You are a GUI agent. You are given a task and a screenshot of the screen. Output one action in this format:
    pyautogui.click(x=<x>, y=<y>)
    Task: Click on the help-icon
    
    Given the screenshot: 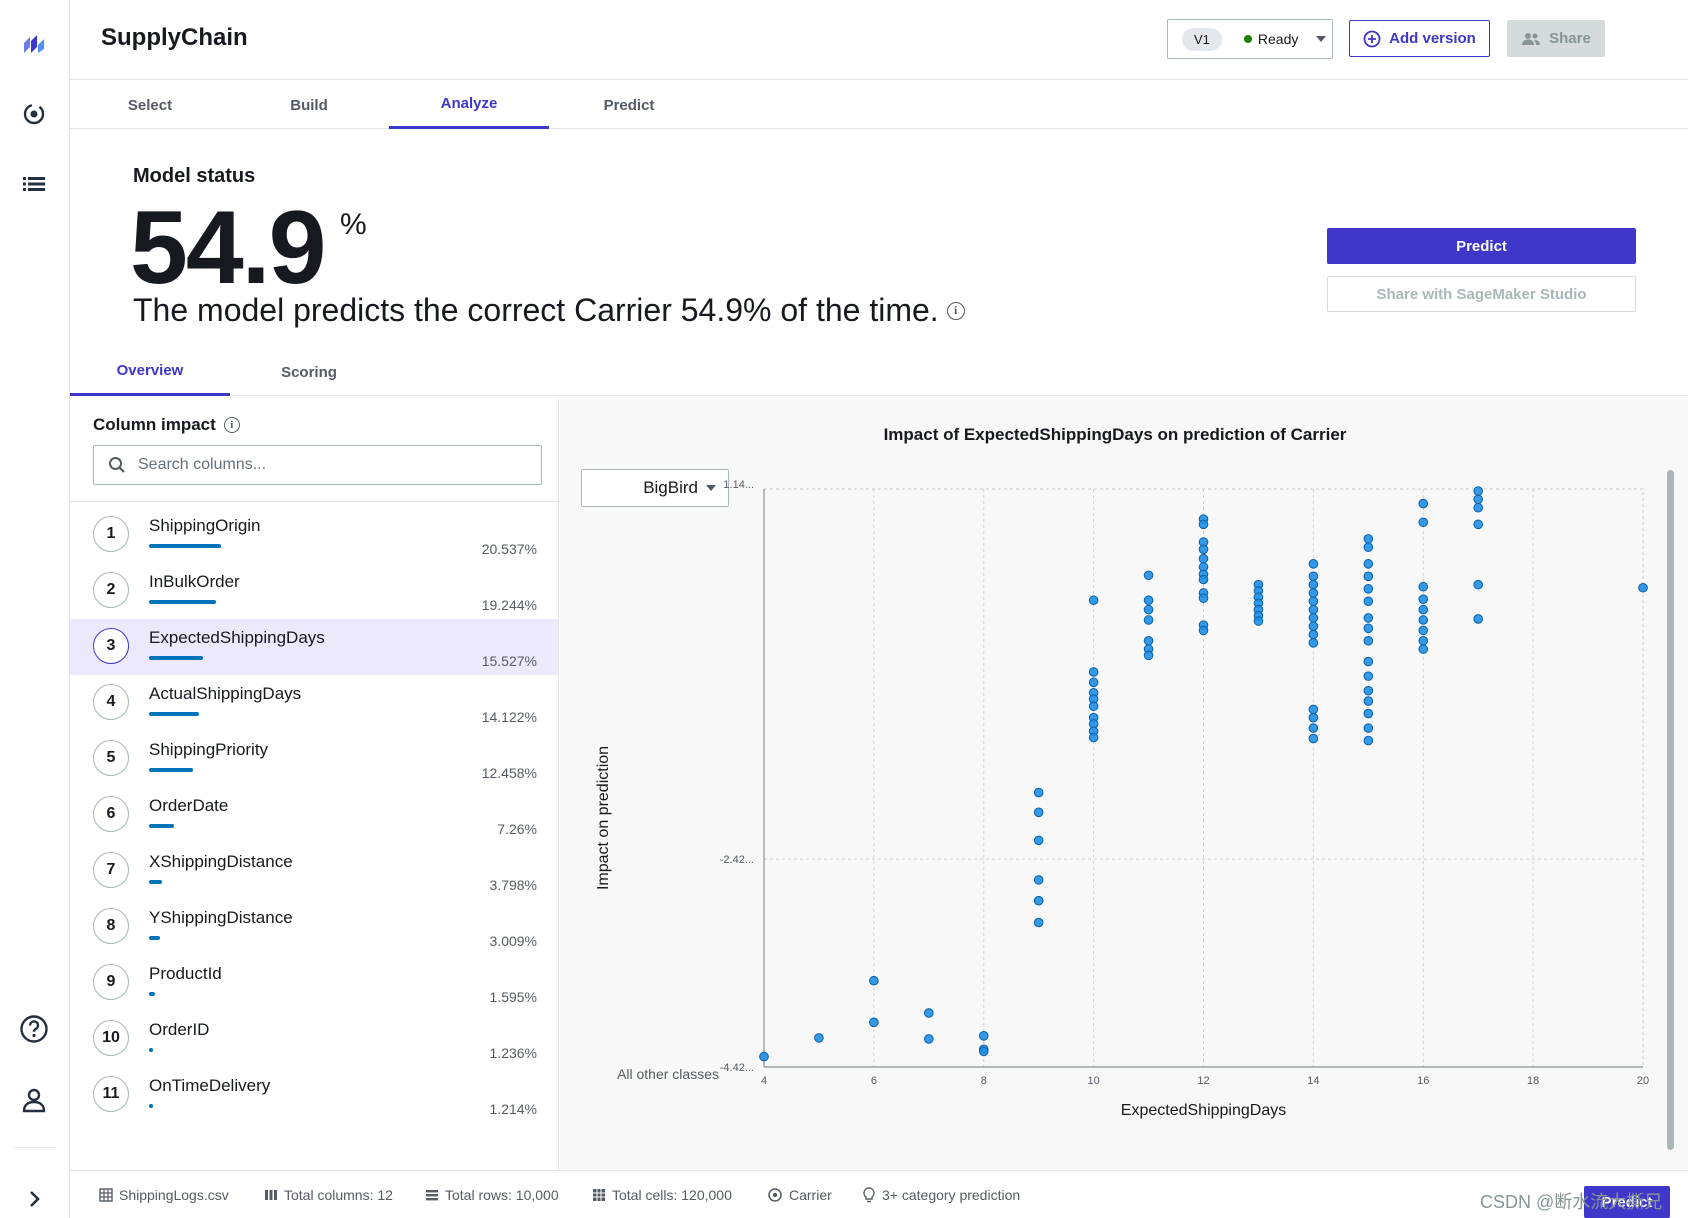 What is the action you would take?
    pyautogui.click(x=34, y=1029)
    